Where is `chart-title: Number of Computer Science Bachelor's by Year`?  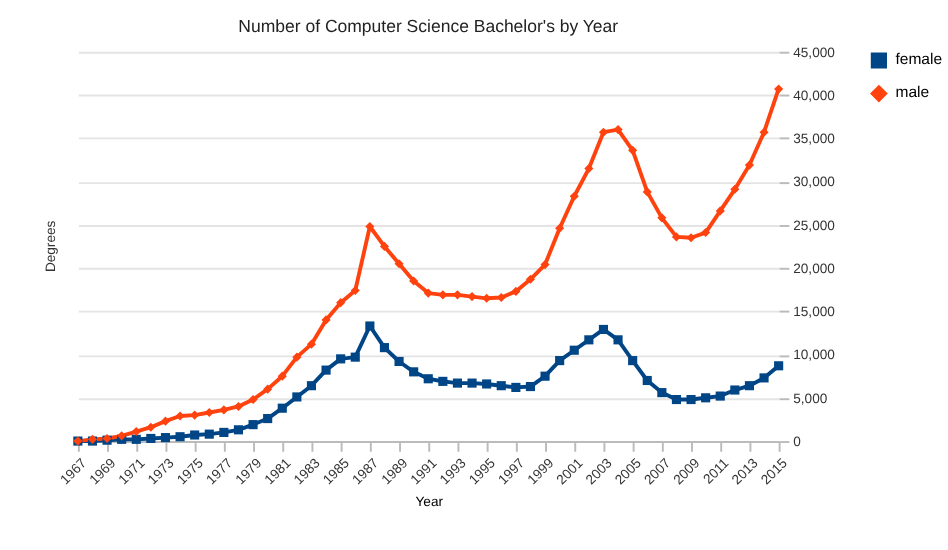
chart-title: Number of Computer Science Bachelor's by Year is located at coordinates (428, 26).